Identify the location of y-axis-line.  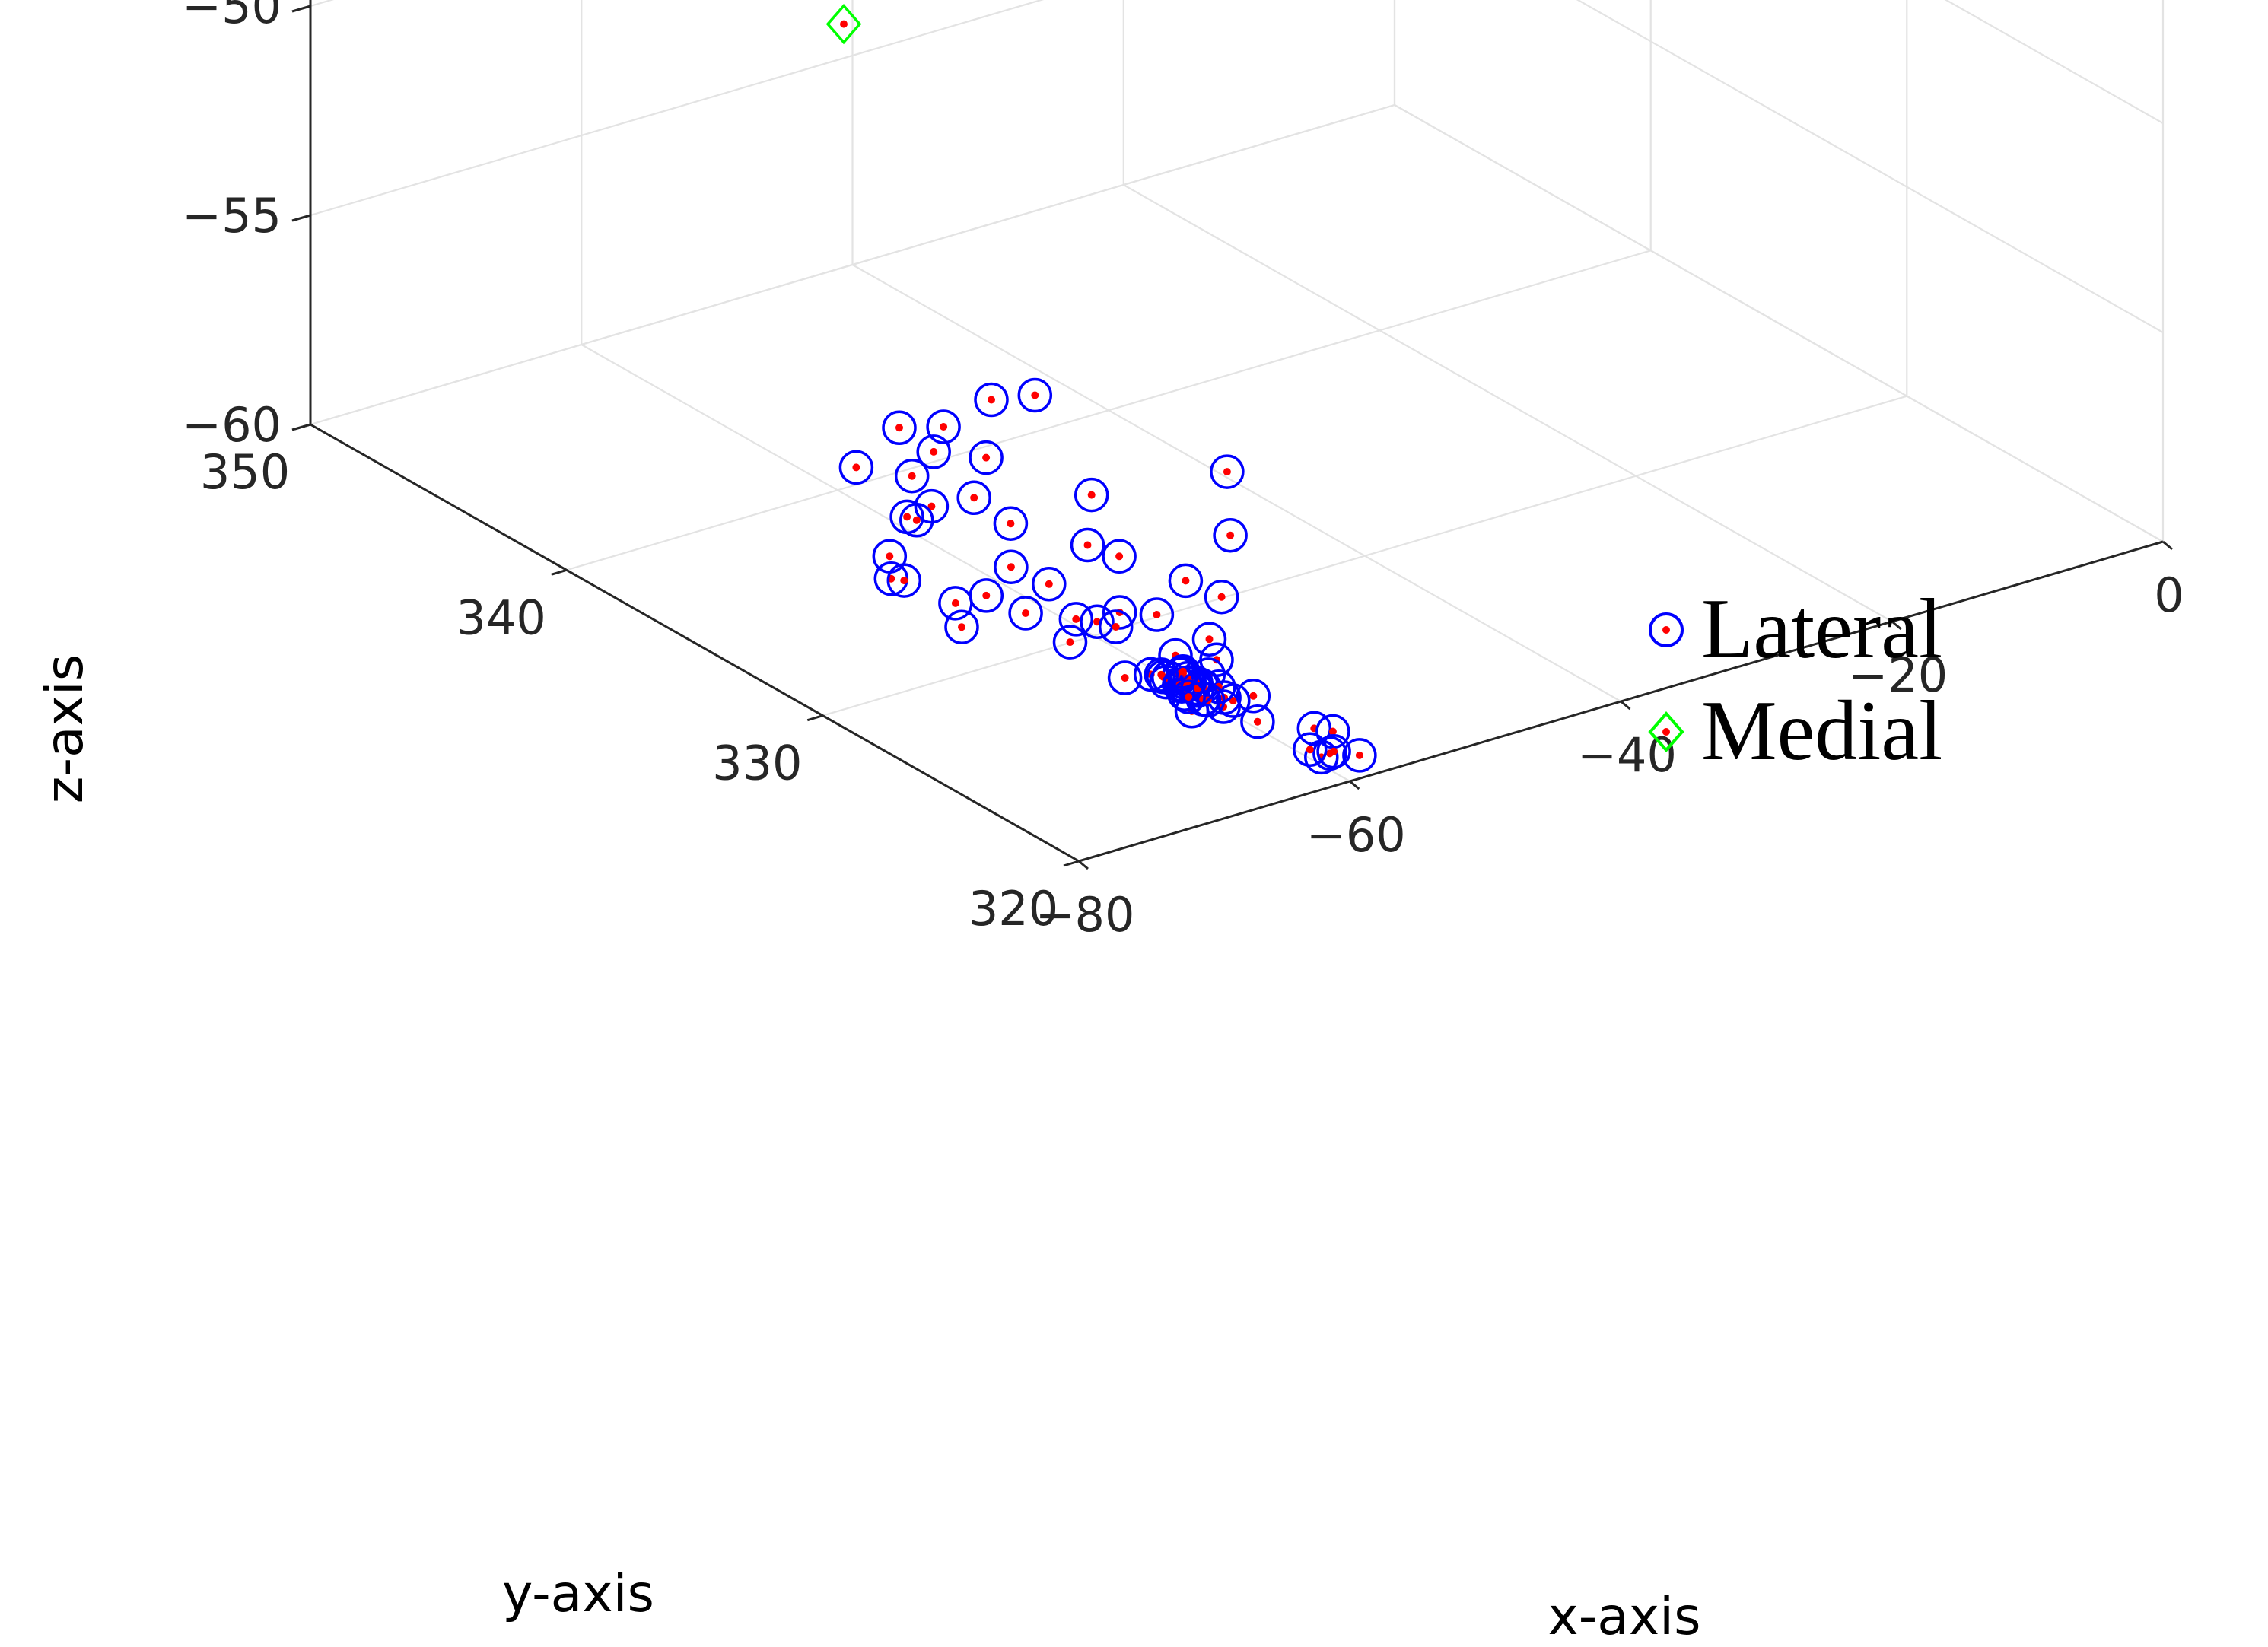
(695, 643).